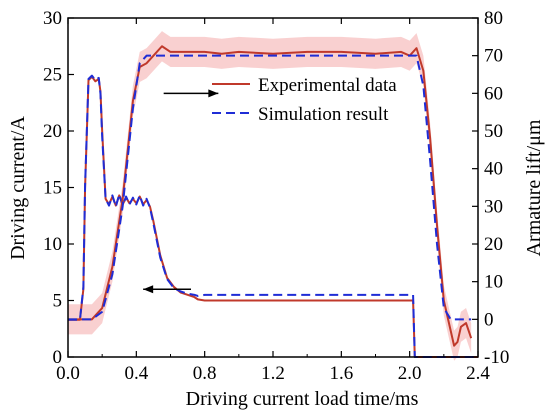 This screenshot has height=416, width=550. Describe the element at coordinates (493, 93) in the screenshot. I see `y-right-tick-label: 60` at that location.